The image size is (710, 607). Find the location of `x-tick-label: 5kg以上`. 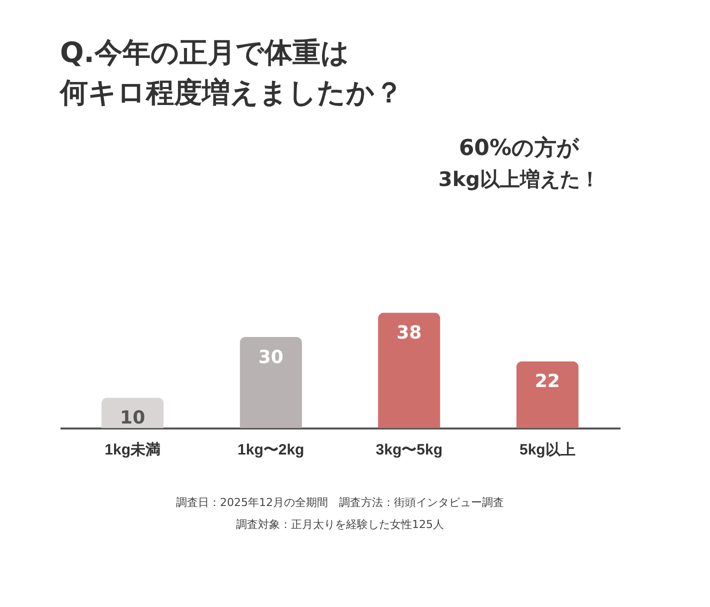

x-tick-label: 5kg以上 is located at coordinates (547, 450).